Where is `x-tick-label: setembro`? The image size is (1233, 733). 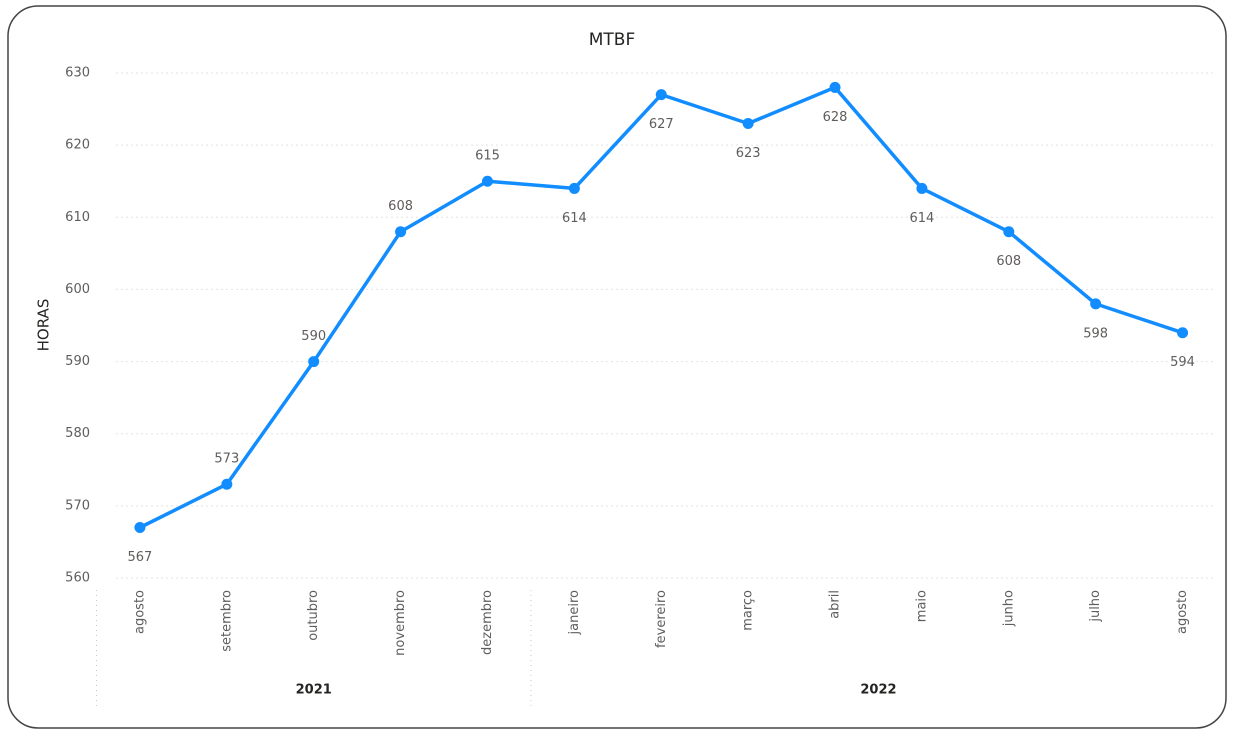
x-tick-label: setembro is located at coordinates (226, 621).